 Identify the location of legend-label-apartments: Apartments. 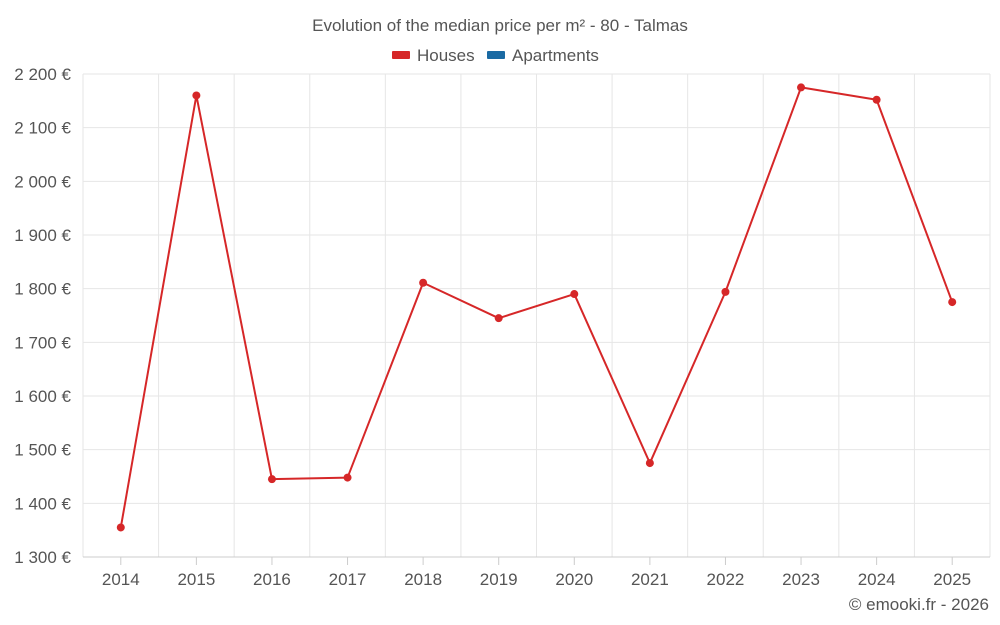
(555, 55).